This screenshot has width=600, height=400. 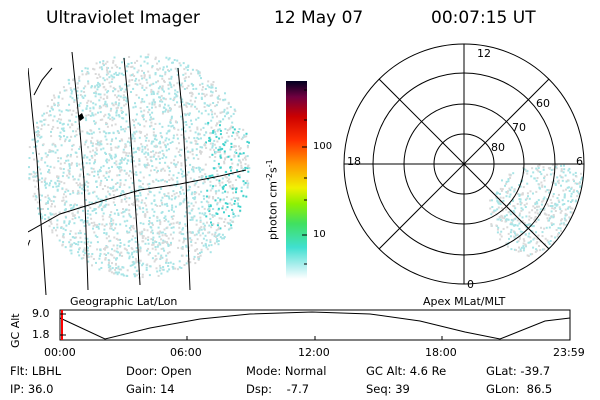 What do you see at coordinates (186, 352) in the screenshot?
I see `timeline-xtick-0600: 06:00` at bounding box center [186, 352].